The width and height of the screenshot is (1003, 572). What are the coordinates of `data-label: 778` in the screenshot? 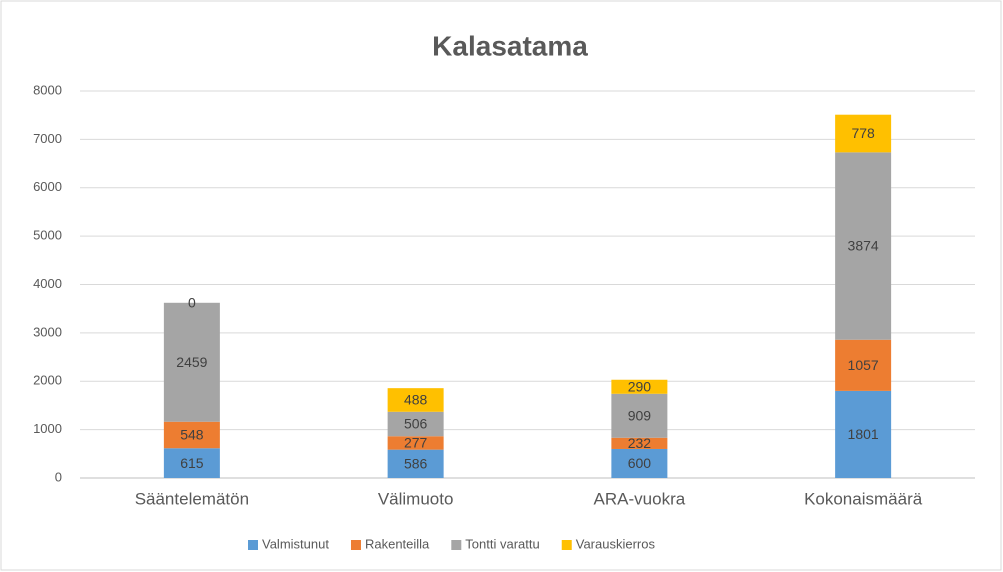 It's located at (863, 133).